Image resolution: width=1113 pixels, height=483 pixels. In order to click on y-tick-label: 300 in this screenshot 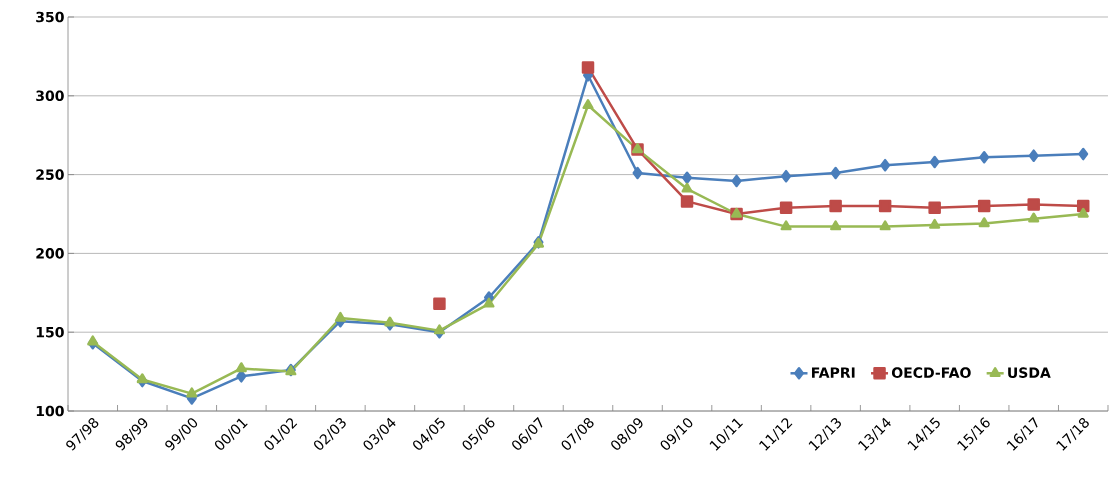, I will do `click(50, 96)`.